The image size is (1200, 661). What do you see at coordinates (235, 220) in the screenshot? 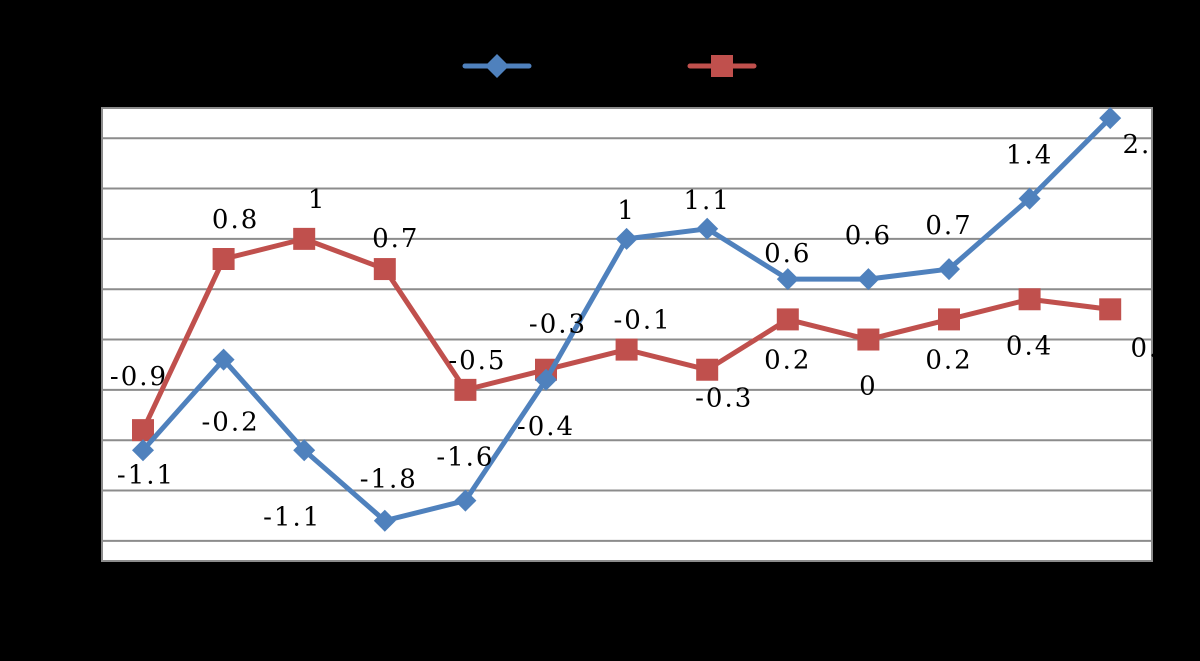
I see `data-label: 0.8` at bounding box center [235, 220].